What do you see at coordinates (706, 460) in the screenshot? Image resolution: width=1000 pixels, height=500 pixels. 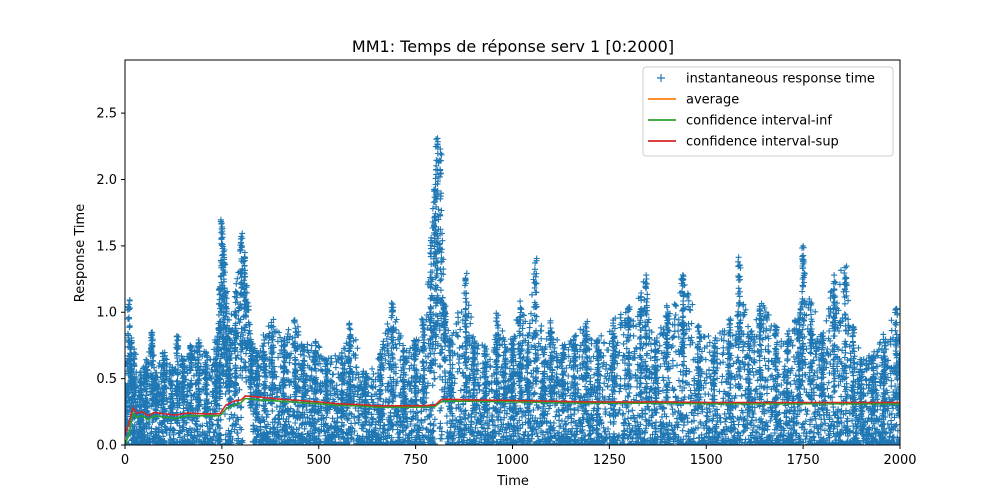 I see `x-tick-label: 1500` at bounding box center [706, 460].